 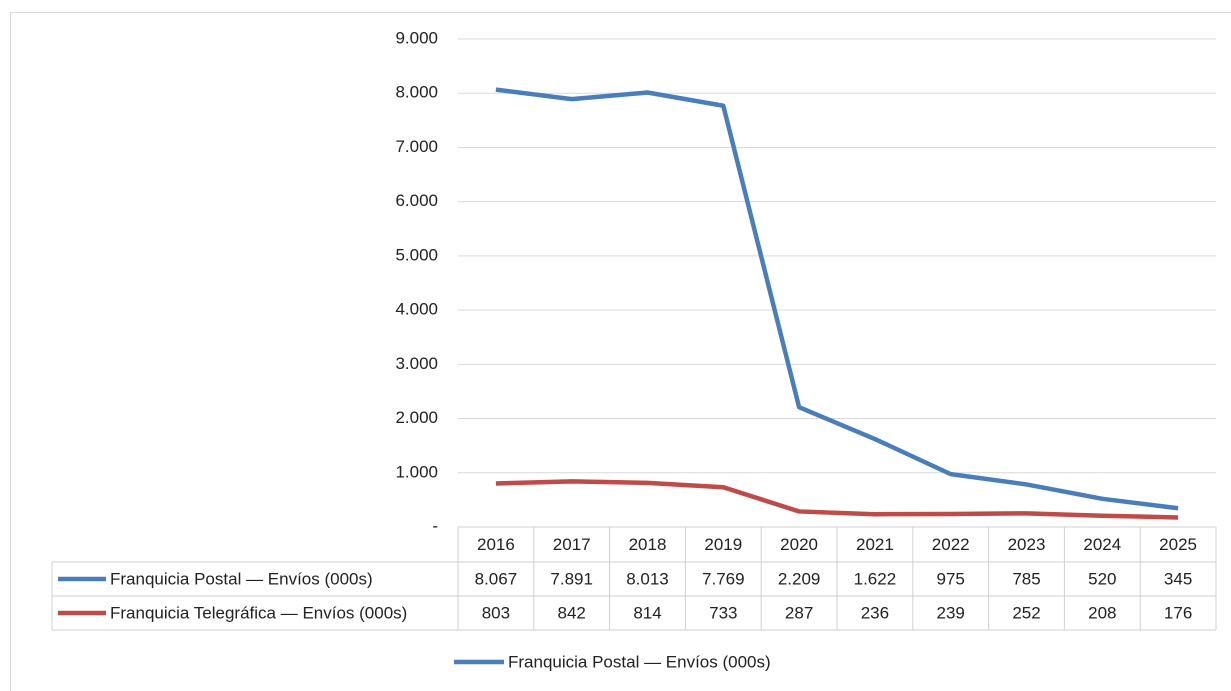 I want to click on x-tick-label: 2017, so click(x=572, y=544).